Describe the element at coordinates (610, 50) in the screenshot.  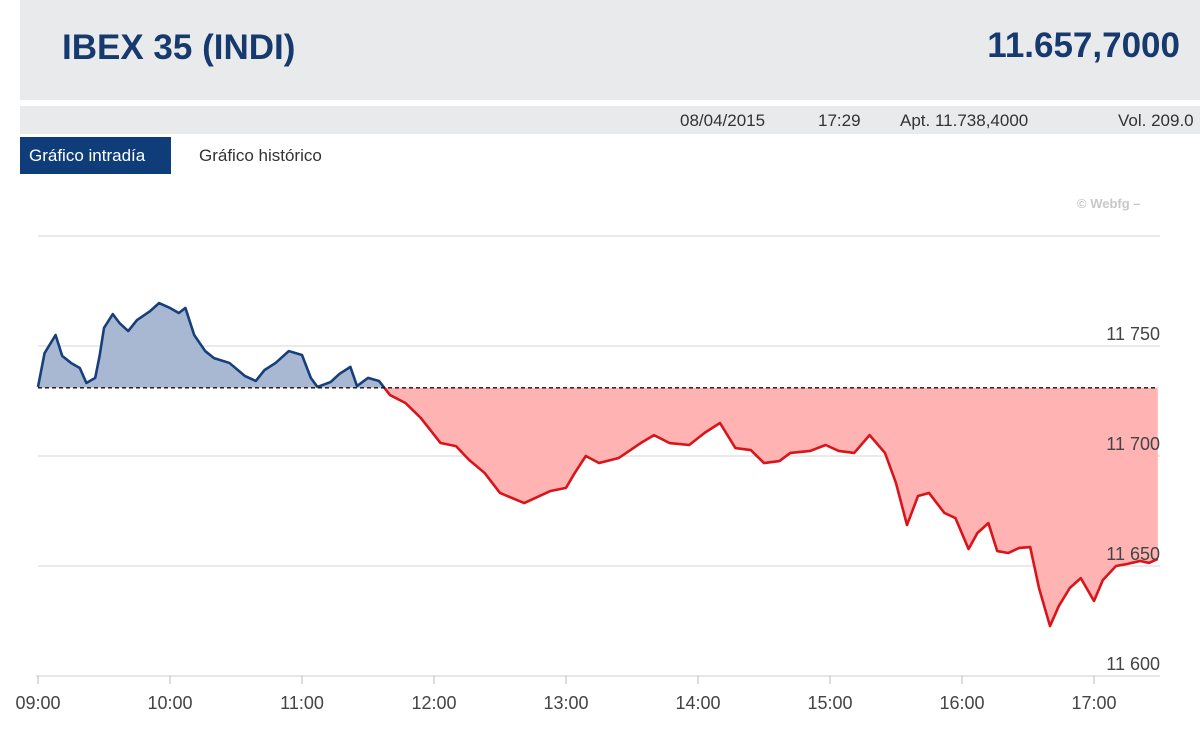
I see `quote-header: IBEX 35 (INDI) 11.657,7000` at that location.